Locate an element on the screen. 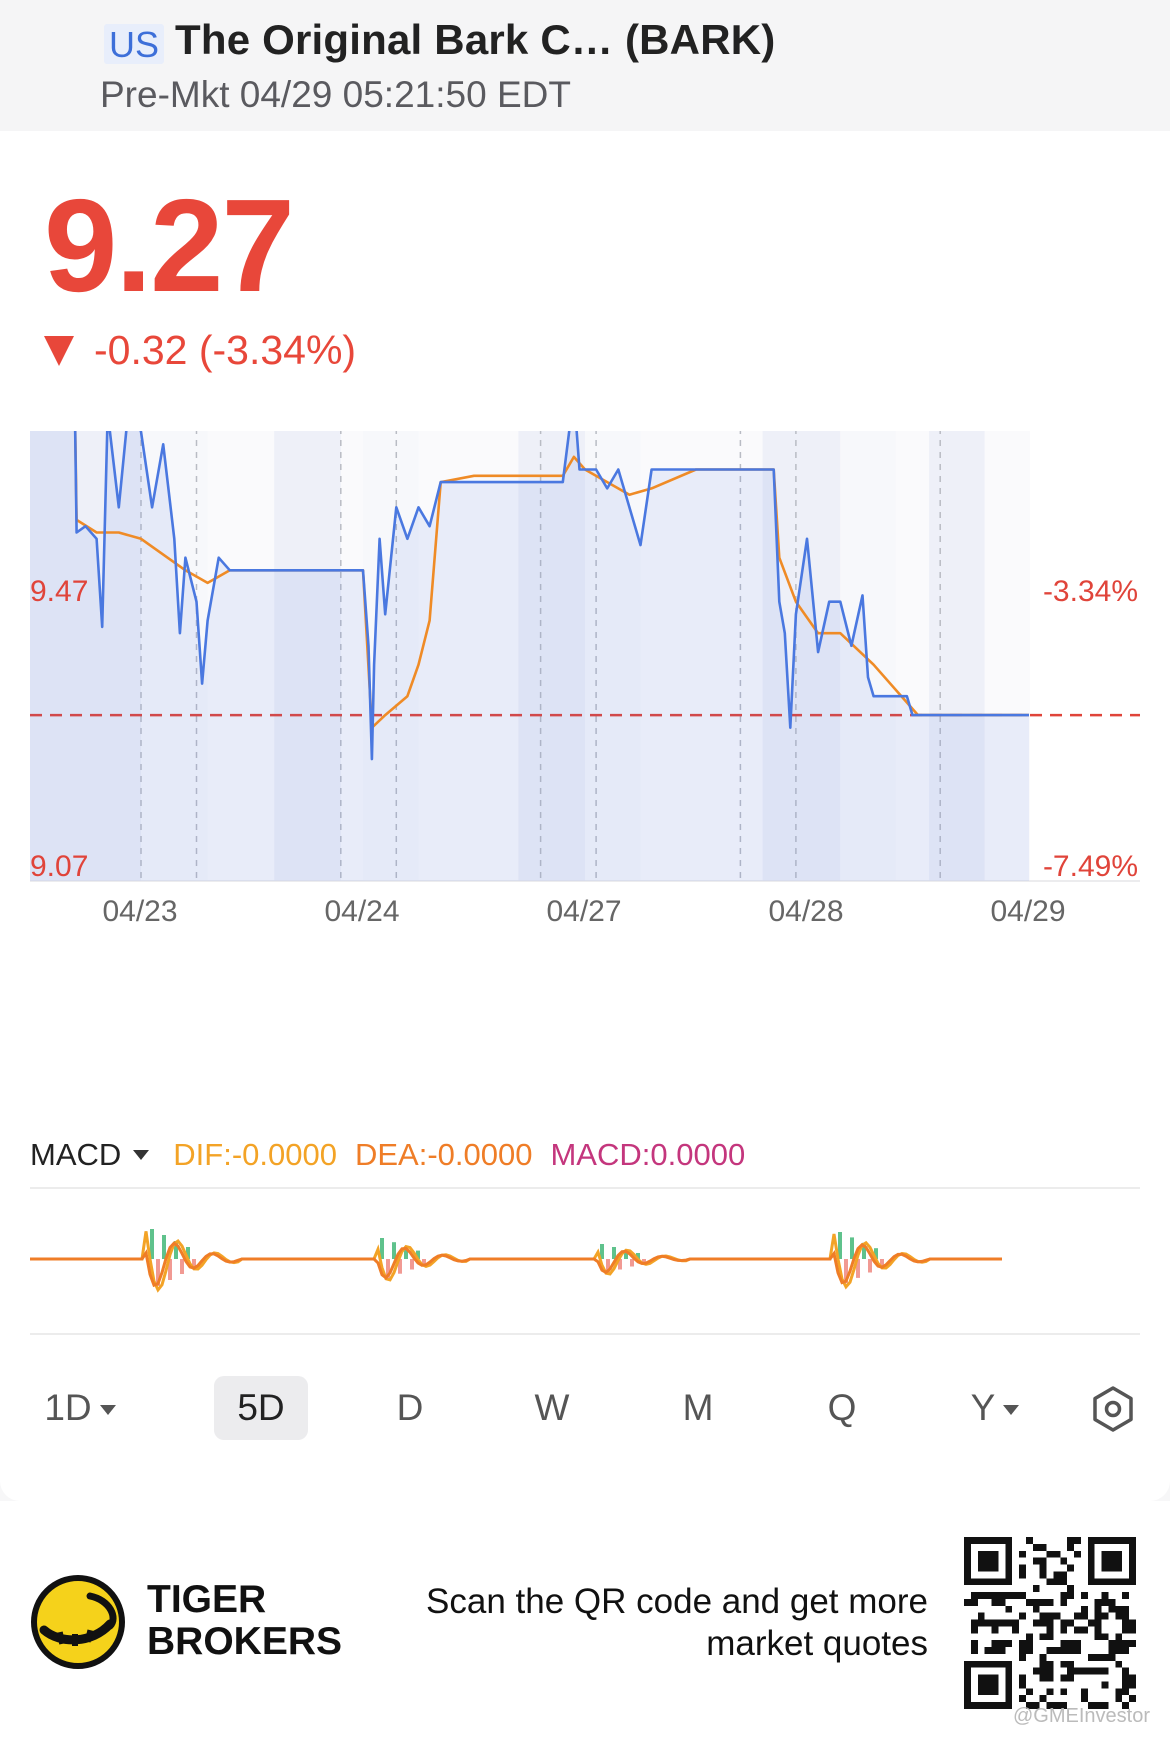 This screenshot has width=1170, height=1743. dif-value: DIF:-0.0000 is located at coordinates (255, 1154).